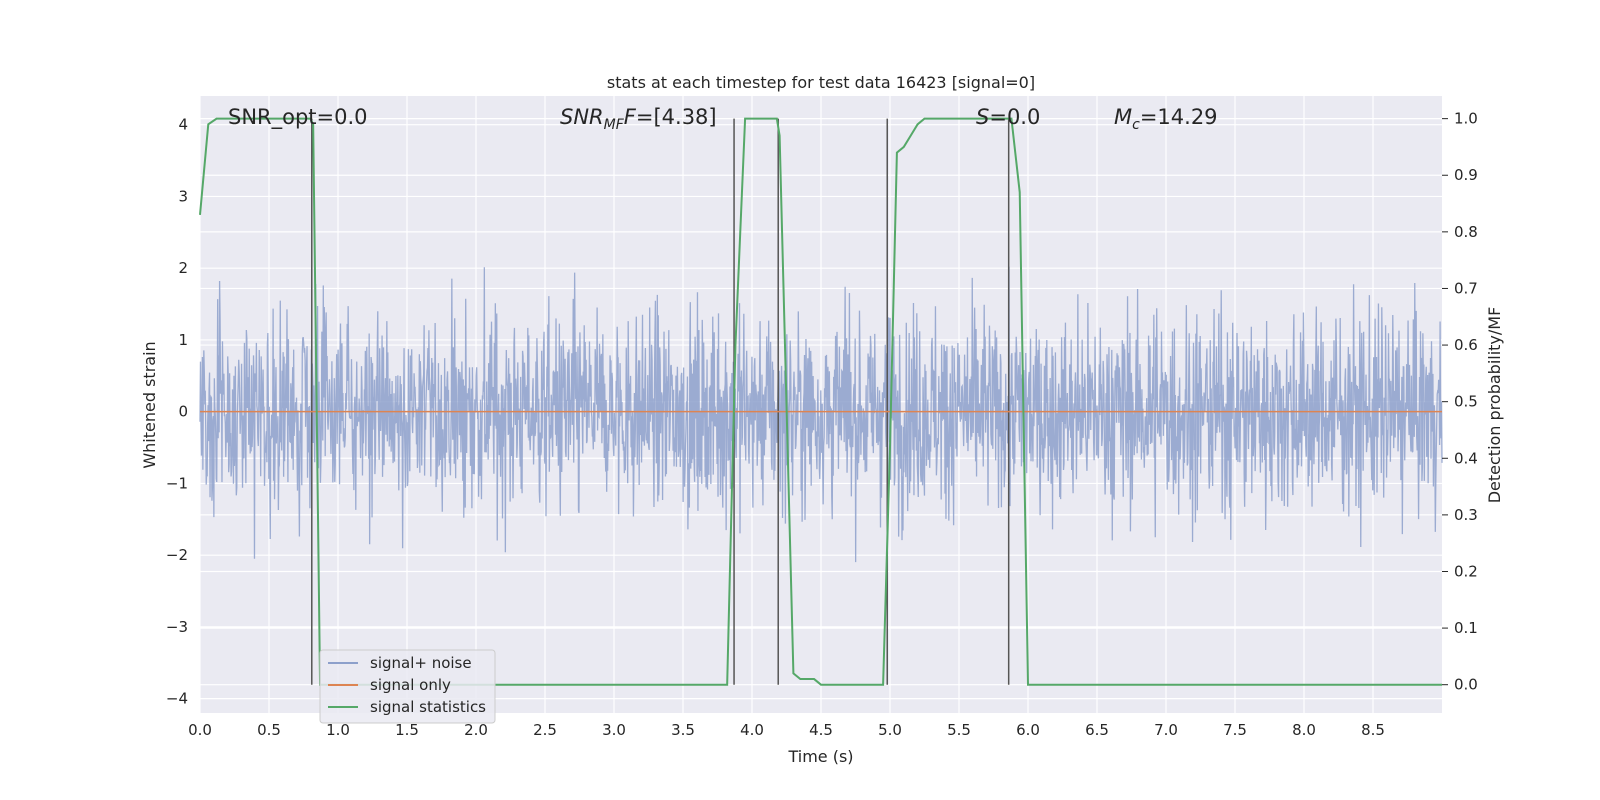 The width and height of the screenshot is (1600, 800). What do you see at coordinates (183, 340) in the screenshot?
I see `y-tick-label: 1` at bounding box center [183, 340].